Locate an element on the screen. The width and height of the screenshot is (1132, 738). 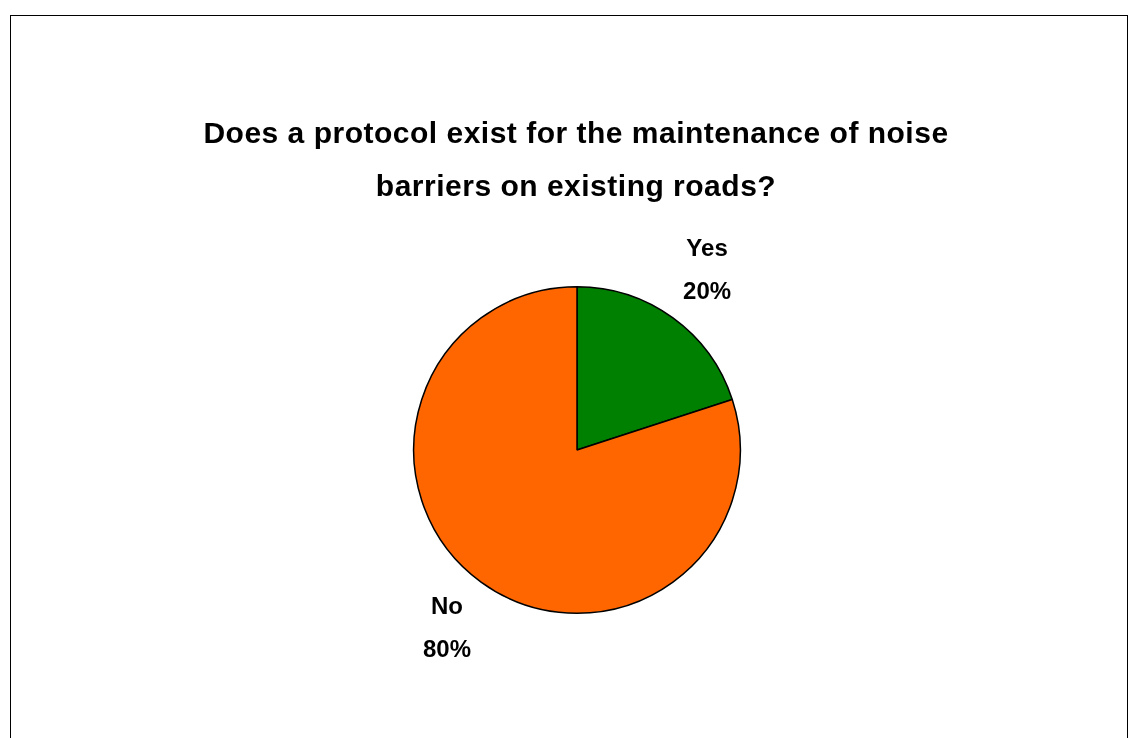
chart-title: Does a protocol exist for the maintenance of noise barriers on existing roads? is located at coordinates (576, 159).